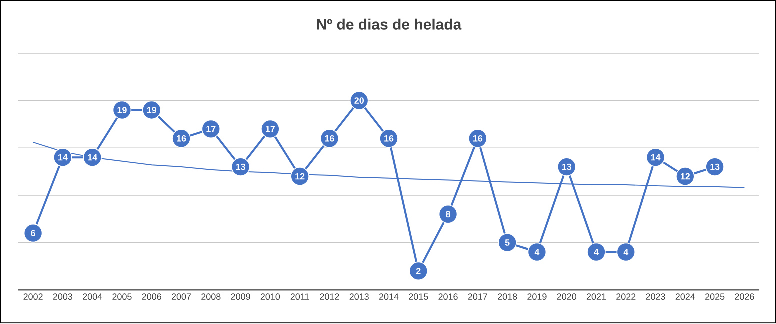  Describe the element at coordinates (686, 297) in the screenshot. I see `x-tick-label: 2024` at that location.